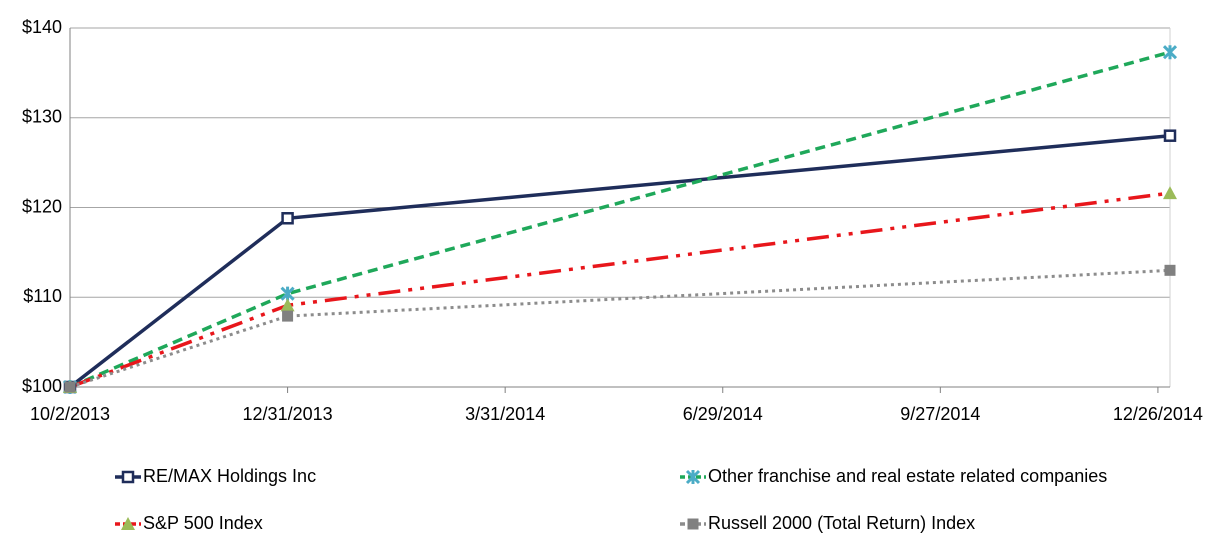 Image resolution: width=1211 pixels, height=558 pixels. Describe the element at coordinates (723, 414) in the screenshot. I see `x-tick-label: 6/29/2014` at that location.